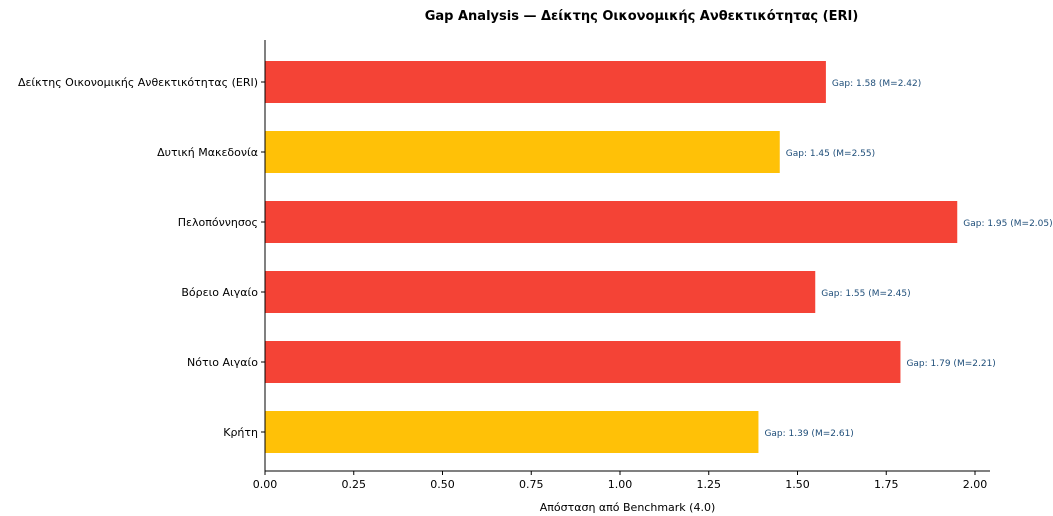 This screenshot has height=516, width=1053. What do you see at coordinates (975, 484) in the screenshot?
I see `x-tick-label: 2.00` at bounding box center [975, 484].